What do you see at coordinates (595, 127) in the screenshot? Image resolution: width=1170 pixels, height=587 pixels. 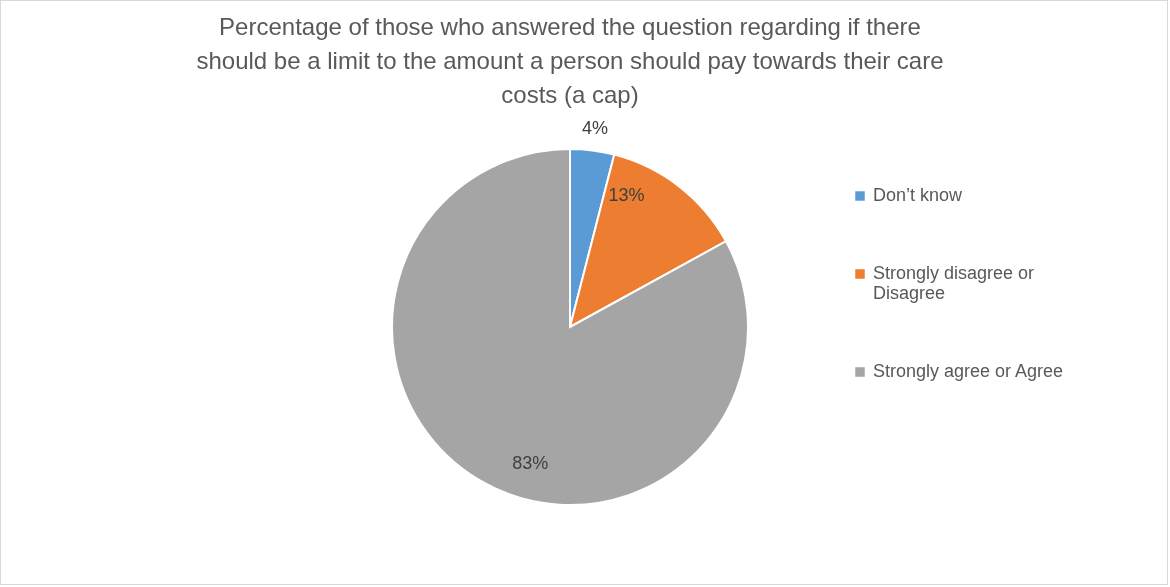 I see `data-label: 4%` at bounding box center [595, 127].